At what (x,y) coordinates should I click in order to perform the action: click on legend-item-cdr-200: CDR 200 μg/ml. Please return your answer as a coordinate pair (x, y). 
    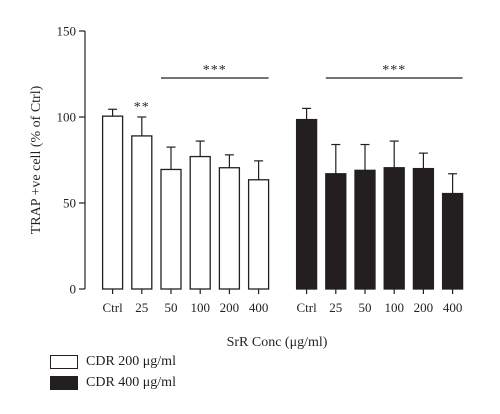
    Looking at the image, I should click on (113, 362).